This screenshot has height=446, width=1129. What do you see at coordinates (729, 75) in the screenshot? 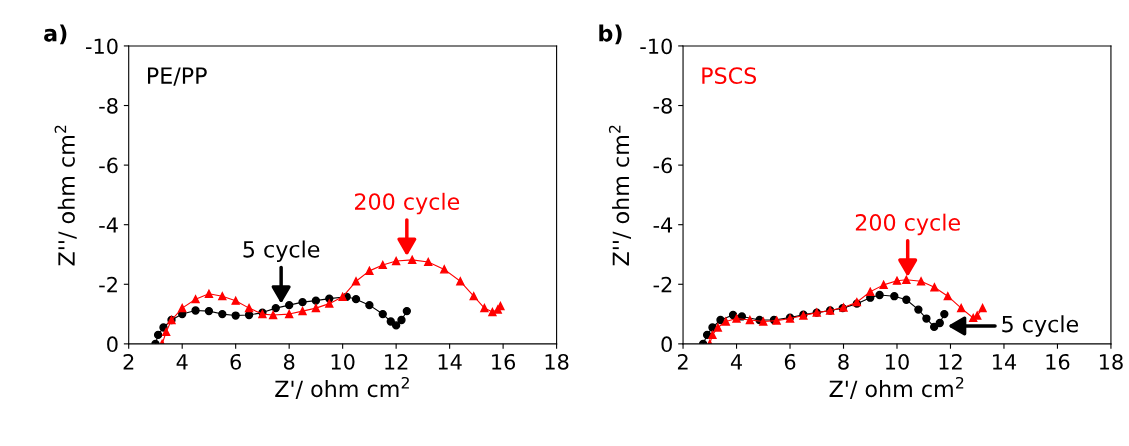
I see `text: PSCS` at bounding box center [729, 75].